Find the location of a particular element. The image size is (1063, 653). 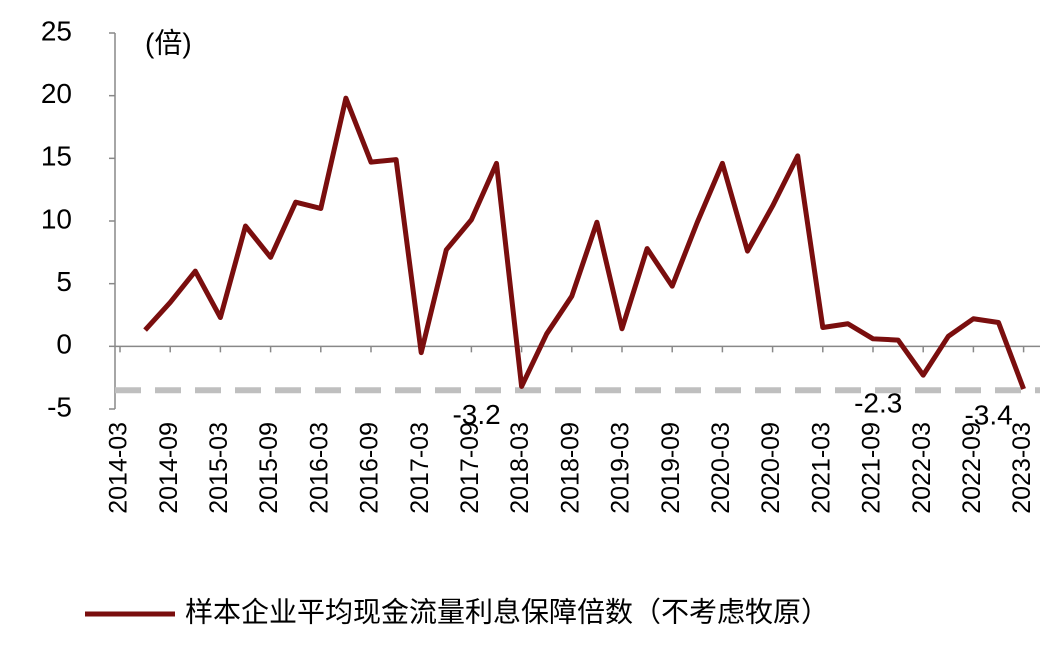

y-tick-label: 20 is located at coordinates (56, 93).